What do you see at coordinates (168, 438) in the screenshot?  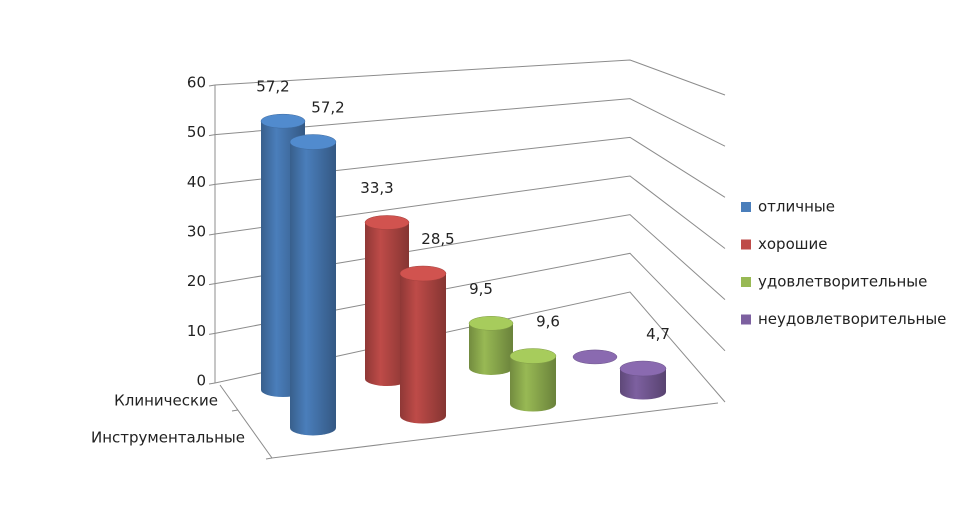 I see `category-label: Инструментальные` at bounding box center [168, 438].